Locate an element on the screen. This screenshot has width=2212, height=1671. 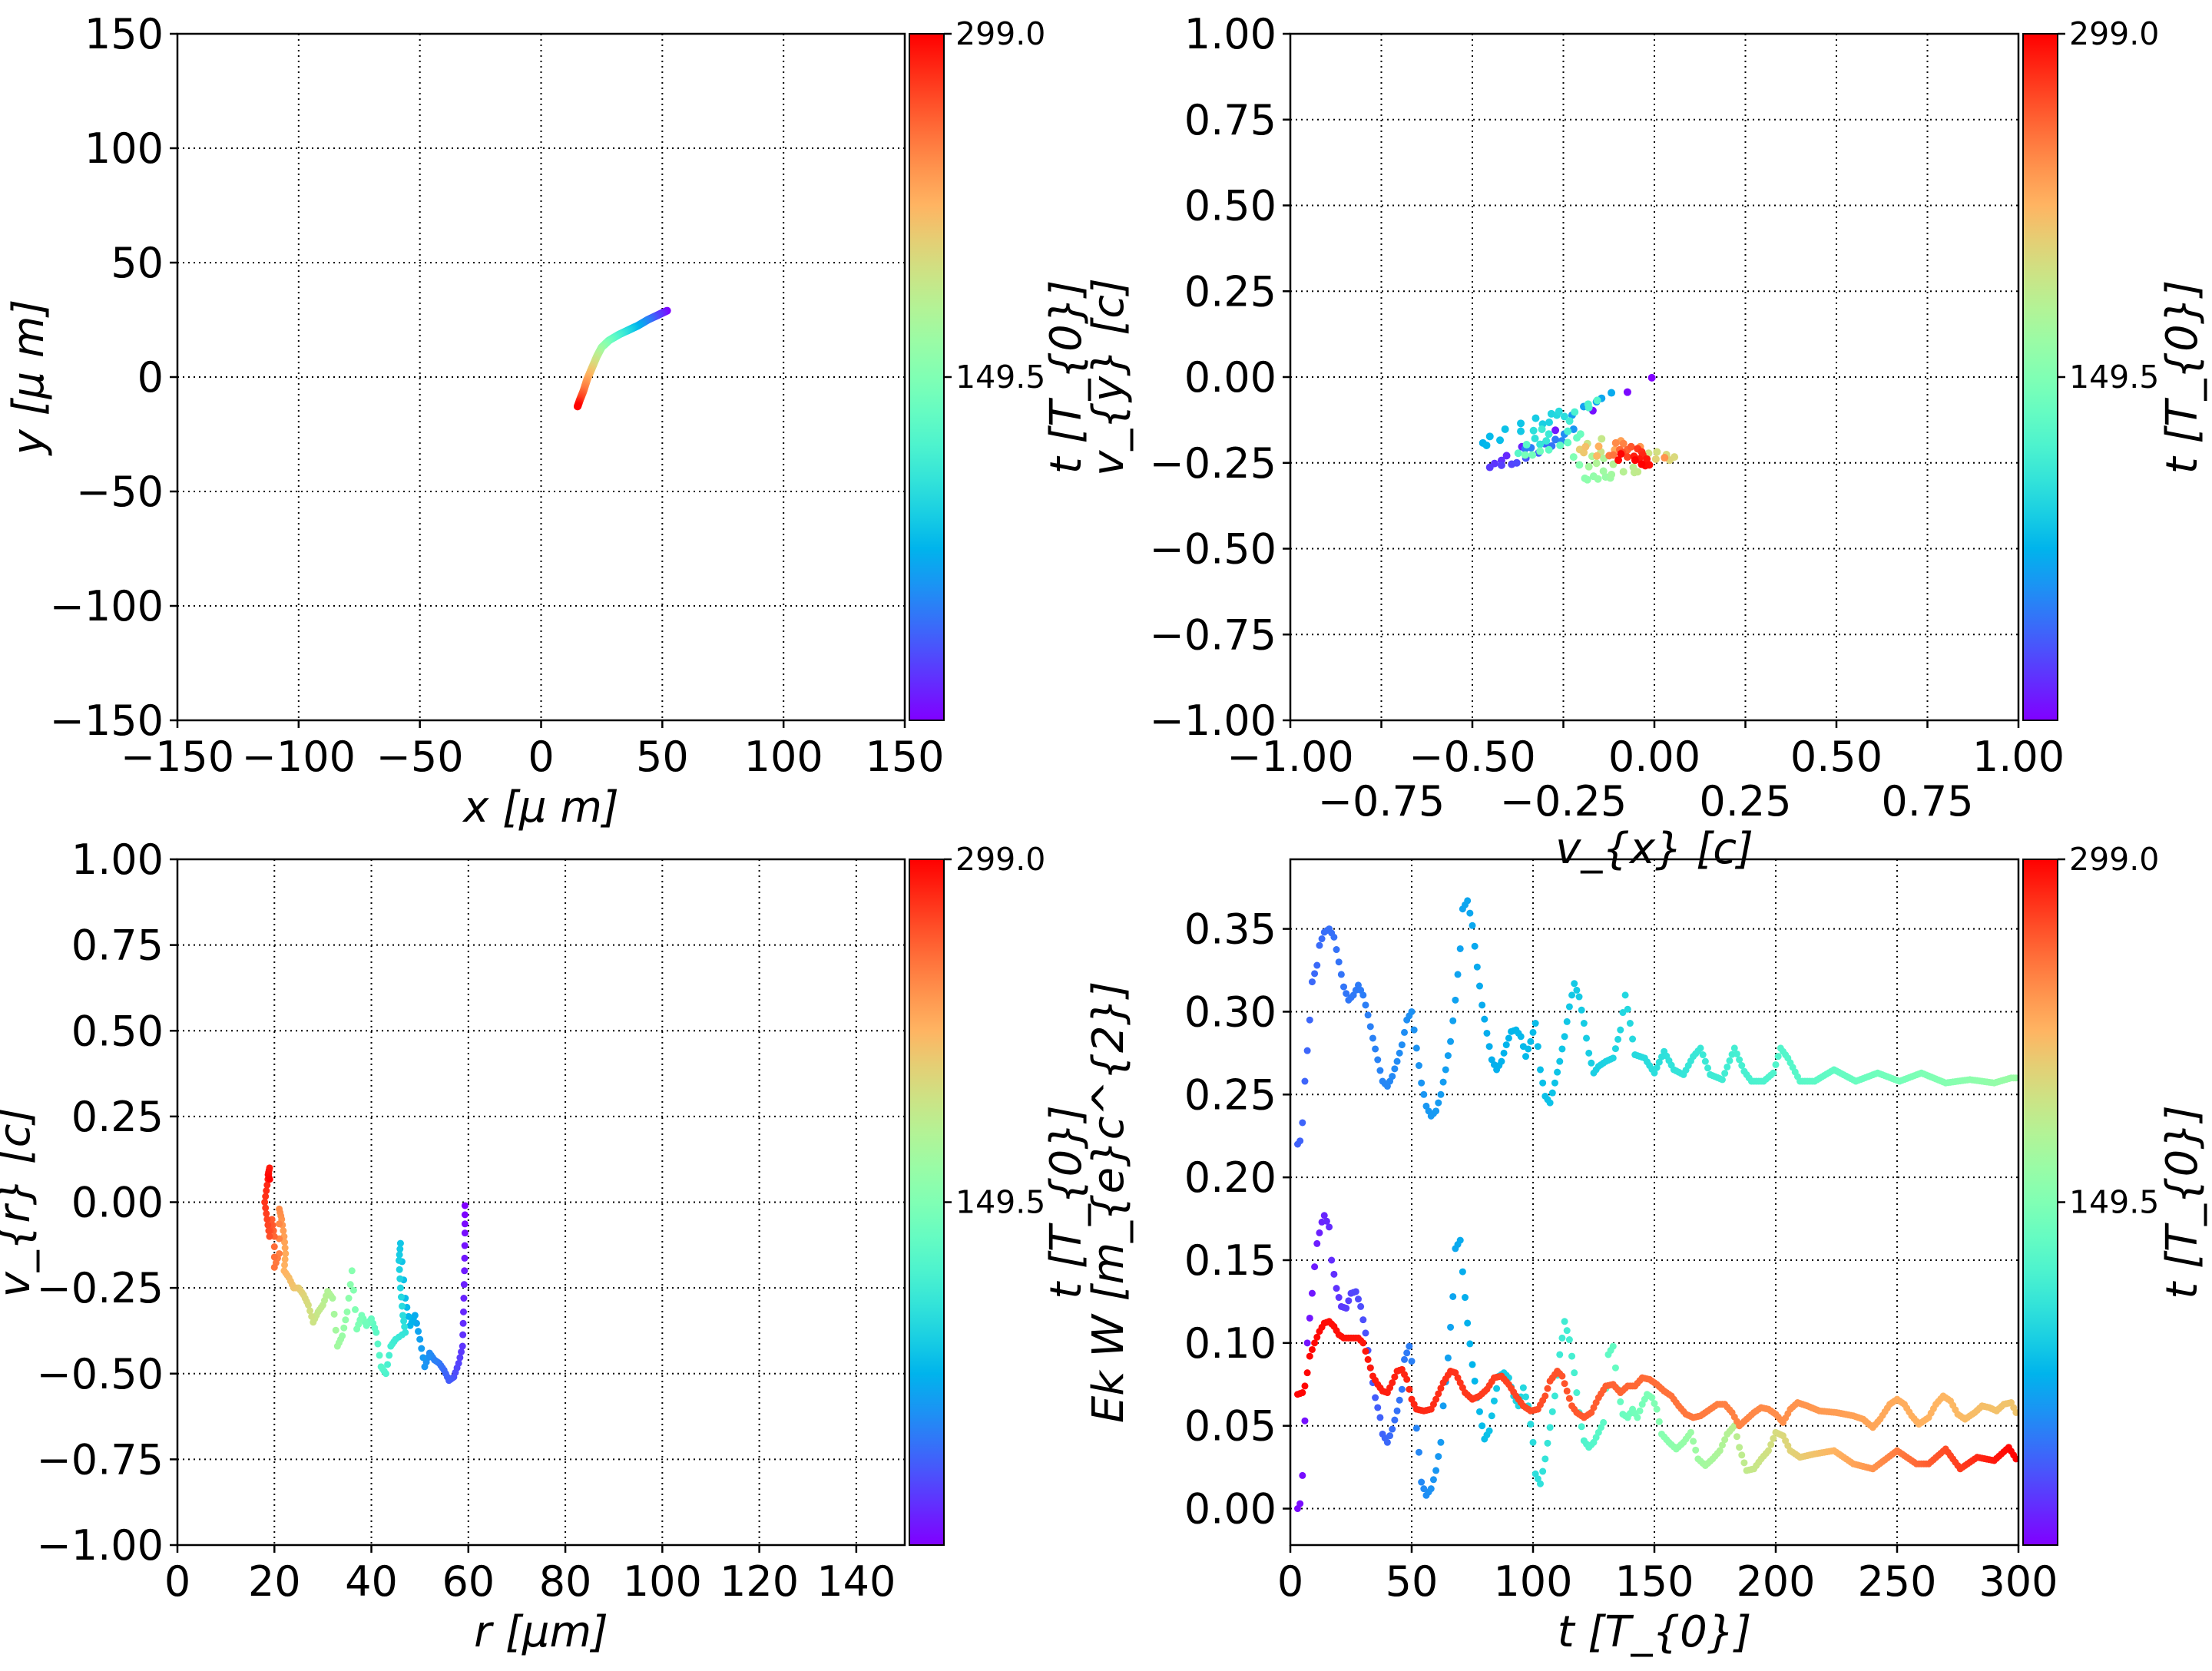
y-tick-label: 0.50 is located at coordinates (1230, 206).